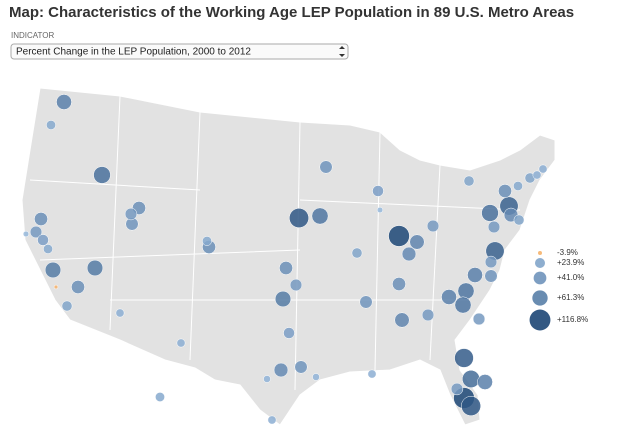  I want to click on legend-label: +23.9%, so click(570, 262).